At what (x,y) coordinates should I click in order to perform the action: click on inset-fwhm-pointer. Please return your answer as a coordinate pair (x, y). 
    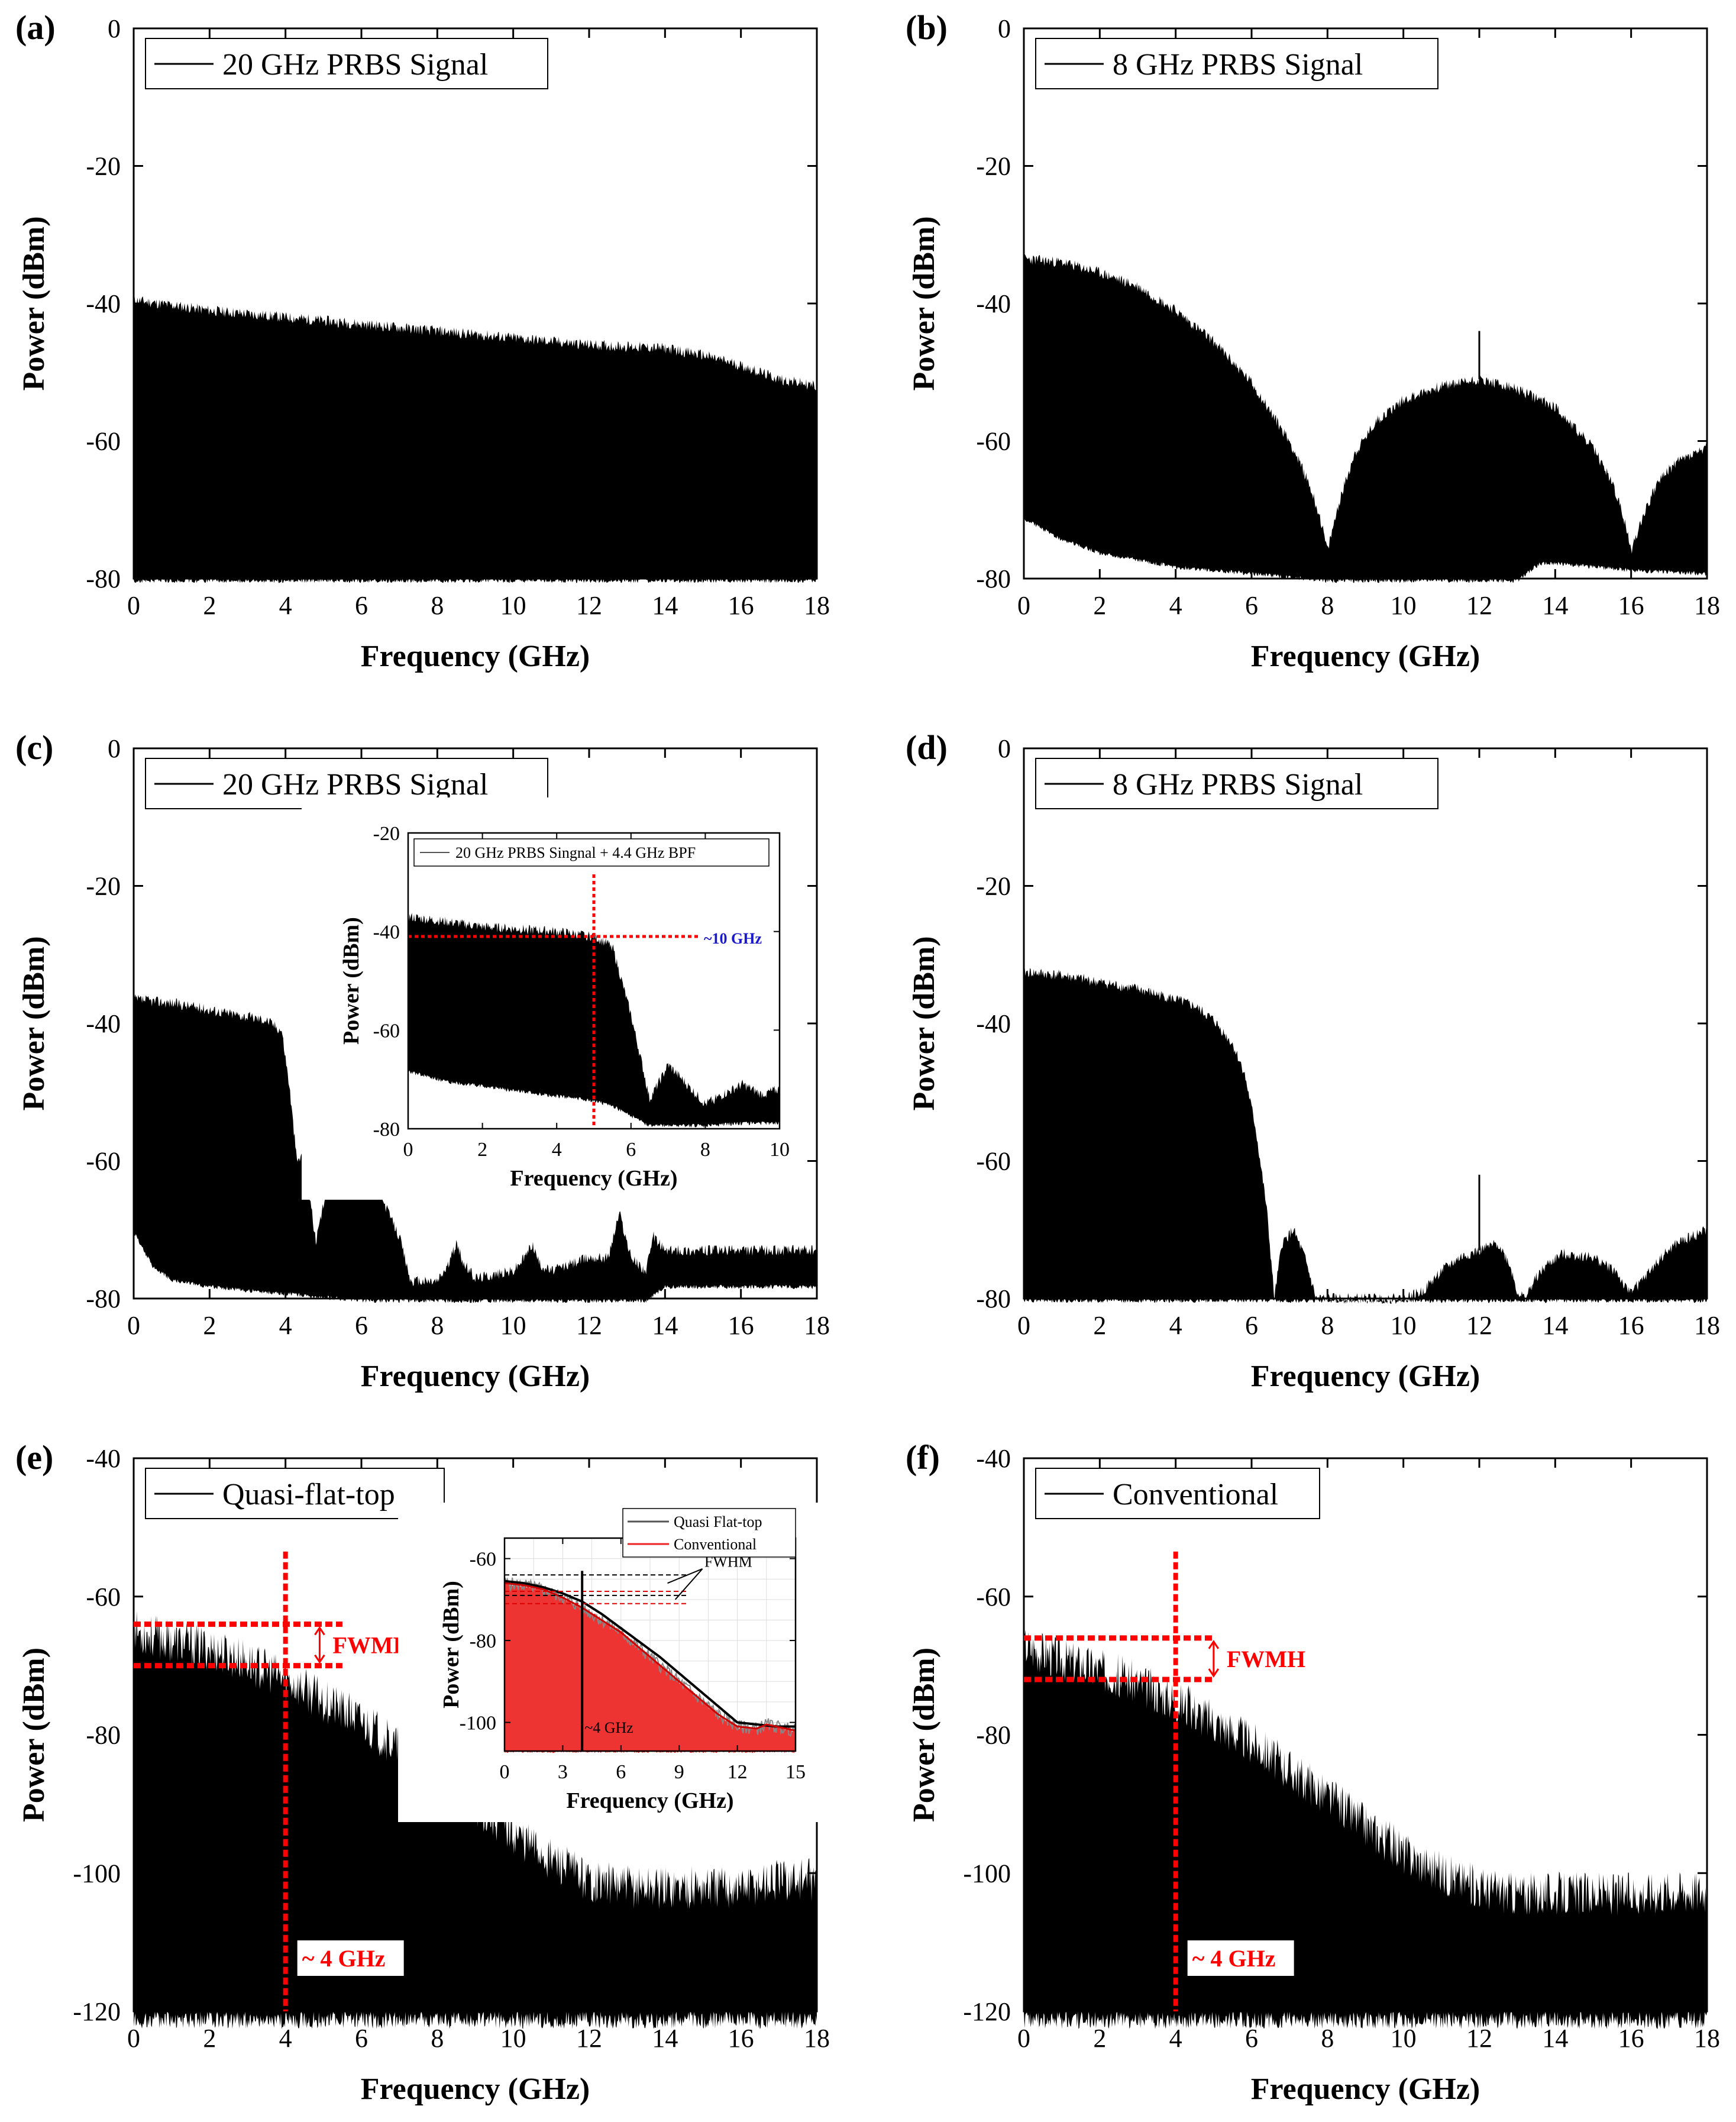
    Looking at the image, I should click on (685, 1584).